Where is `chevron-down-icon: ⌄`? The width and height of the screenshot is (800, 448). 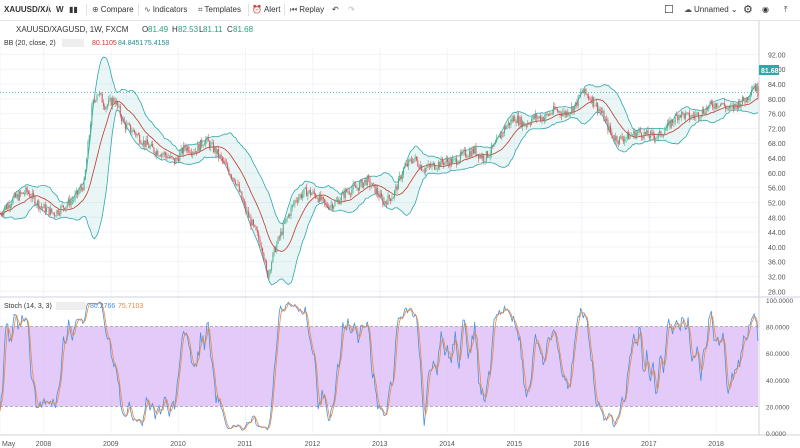 chevron-down-icon: ⌄ is located at coordinates (733, 9).